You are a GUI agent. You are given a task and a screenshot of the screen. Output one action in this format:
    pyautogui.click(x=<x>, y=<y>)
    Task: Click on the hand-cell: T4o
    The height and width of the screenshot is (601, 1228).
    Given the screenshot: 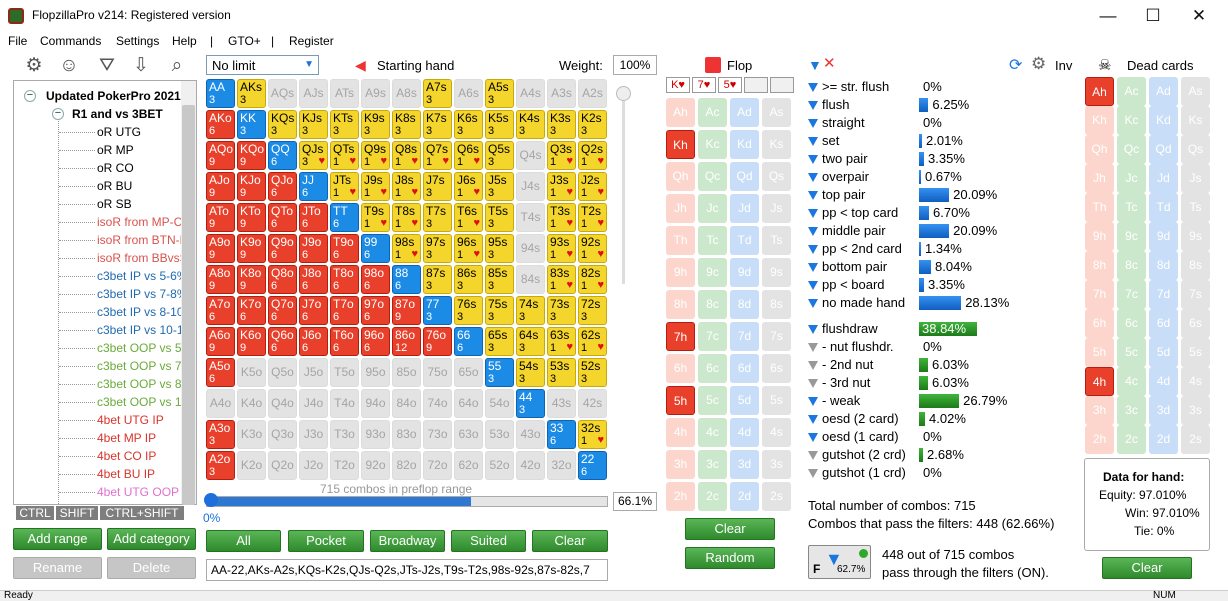 What is the action you would take?
    pyautogui.click(x=344, y=403)
    